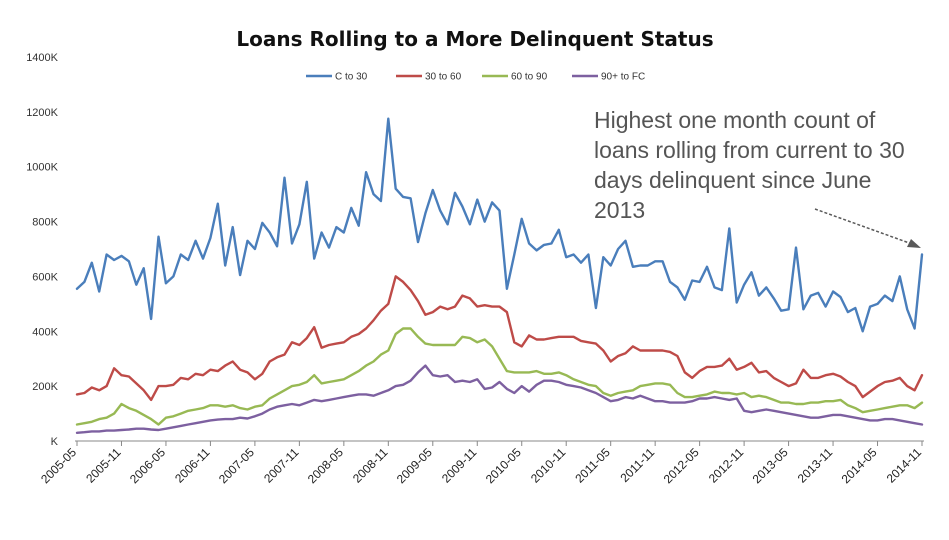 The height and width of the screenshot is (540, 949). I want to click on x-tick-label: 2012-11, so click(726, 465).